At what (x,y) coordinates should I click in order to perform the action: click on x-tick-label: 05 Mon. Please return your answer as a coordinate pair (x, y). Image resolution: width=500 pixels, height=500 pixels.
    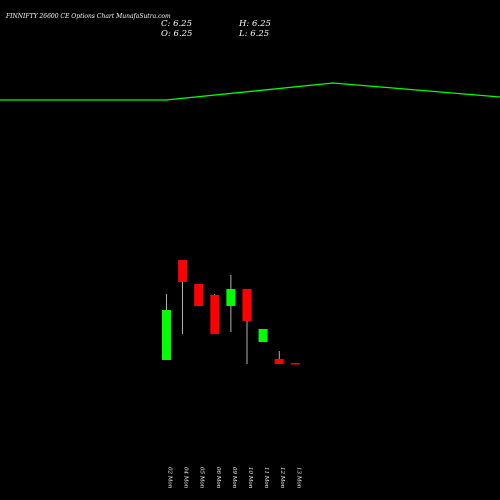
    Looking at the image, I should click on (202, 478).